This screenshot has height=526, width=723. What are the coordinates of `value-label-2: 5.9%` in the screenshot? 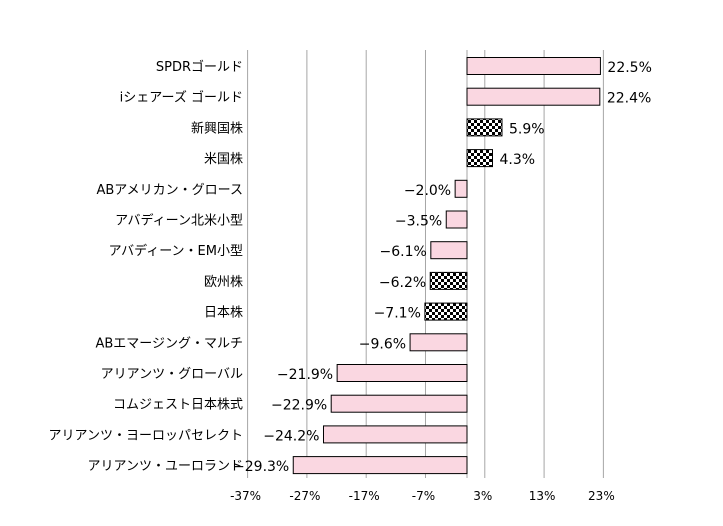 It's located at (527, 129).